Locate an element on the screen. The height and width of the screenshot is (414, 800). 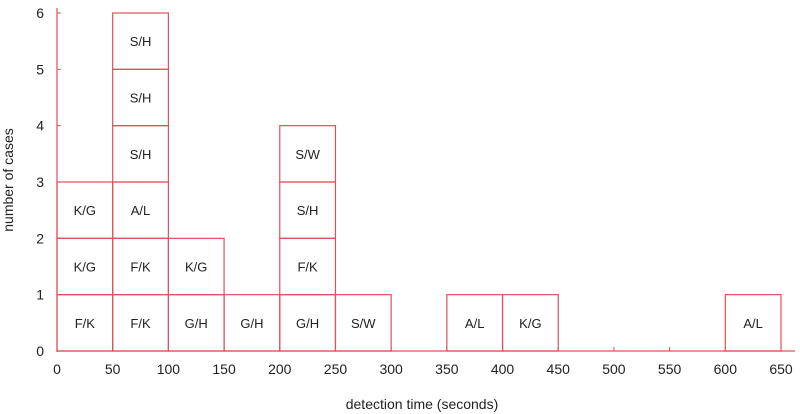
x-tick-label: 200 is located at coordinates (280, 369).